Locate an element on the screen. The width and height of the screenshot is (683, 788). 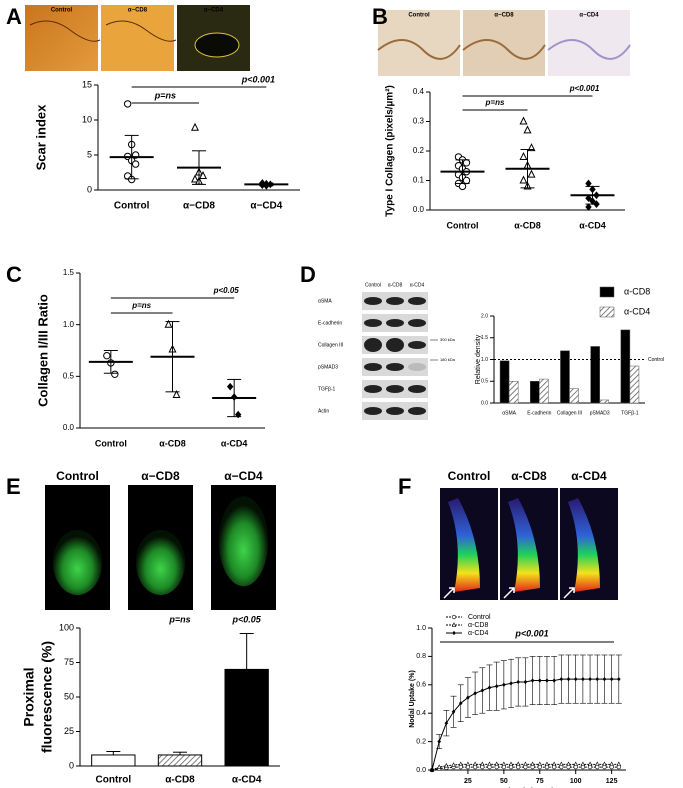
x-tick-label: TGFβ-1 is located at coordinates (630, 413).